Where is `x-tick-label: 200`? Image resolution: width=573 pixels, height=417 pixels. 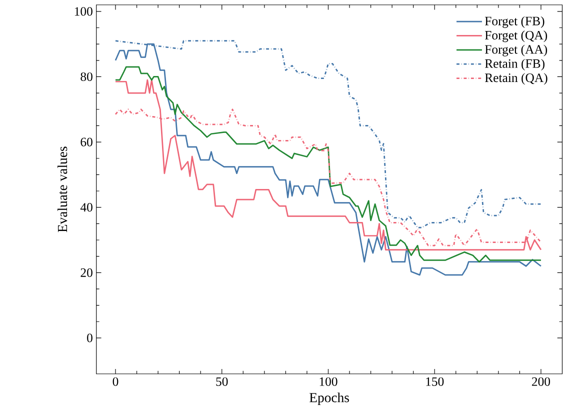 x-tick-label: 200 is located at coordinates (541, 381).